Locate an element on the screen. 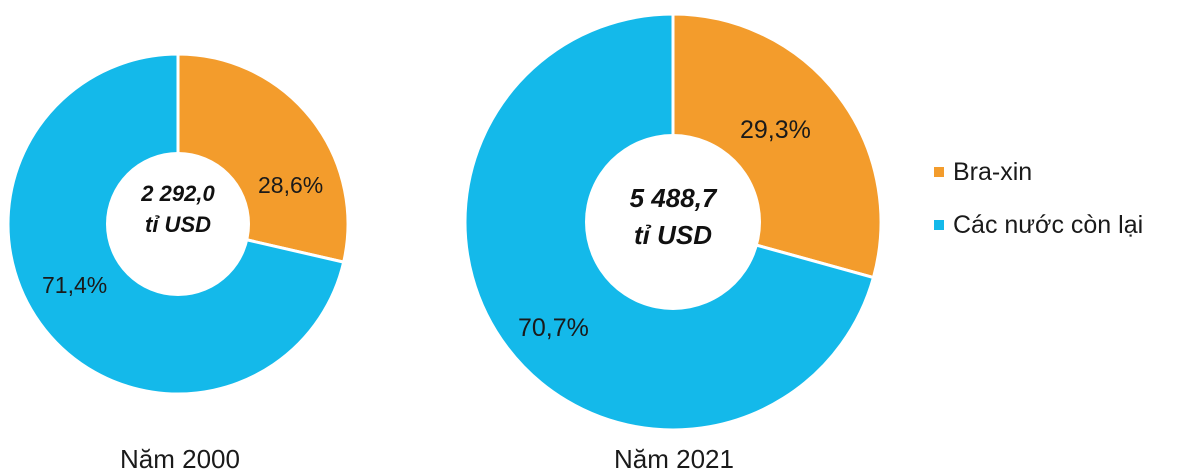 Image resolution: width=1184 pixels, height=472 pixels. pie-2021-hole is located at coordinates (673, 222).